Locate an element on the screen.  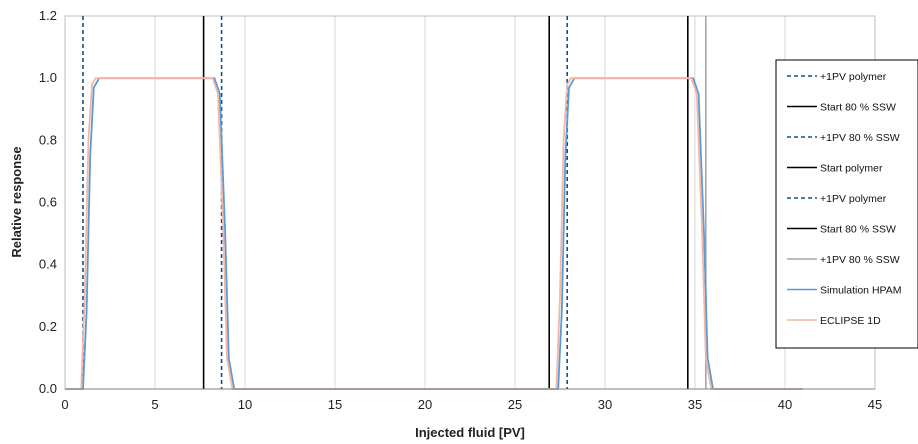
y-tick-label: 0.0 is located at coordinates (48, 388).